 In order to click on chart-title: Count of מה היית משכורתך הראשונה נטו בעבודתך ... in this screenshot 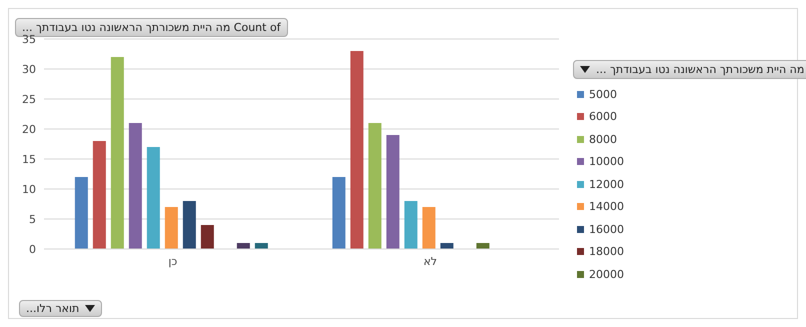, I will do `click(151, 27)`.